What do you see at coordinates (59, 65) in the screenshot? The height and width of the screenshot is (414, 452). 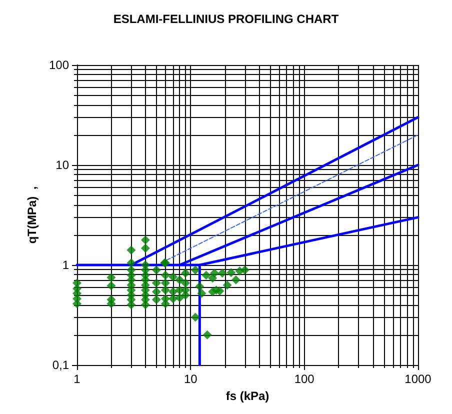 I see `y-tick-label: 100` at bounding box center [59, 65].